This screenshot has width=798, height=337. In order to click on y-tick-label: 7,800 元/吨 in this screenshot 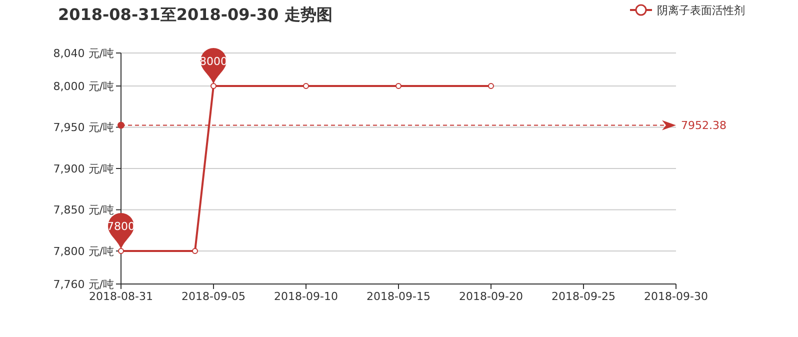, I will do `click(83, 251)`.